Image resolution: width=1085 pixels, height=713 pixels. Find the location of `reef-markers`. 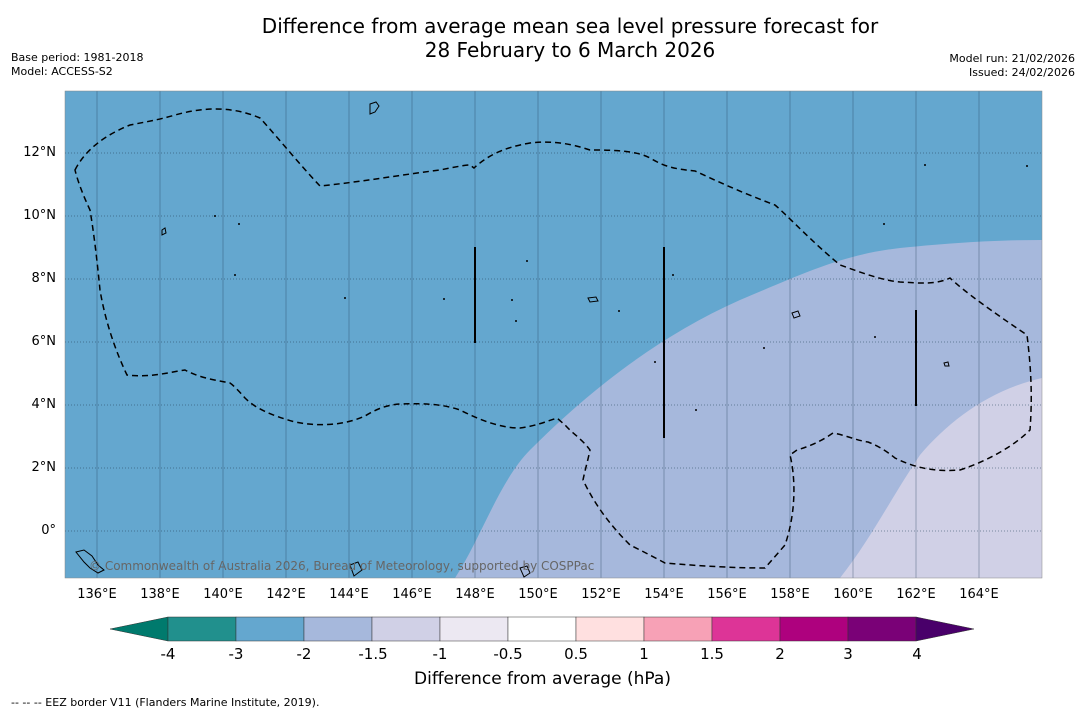

reef-markers is located at coordinates (695, 342).